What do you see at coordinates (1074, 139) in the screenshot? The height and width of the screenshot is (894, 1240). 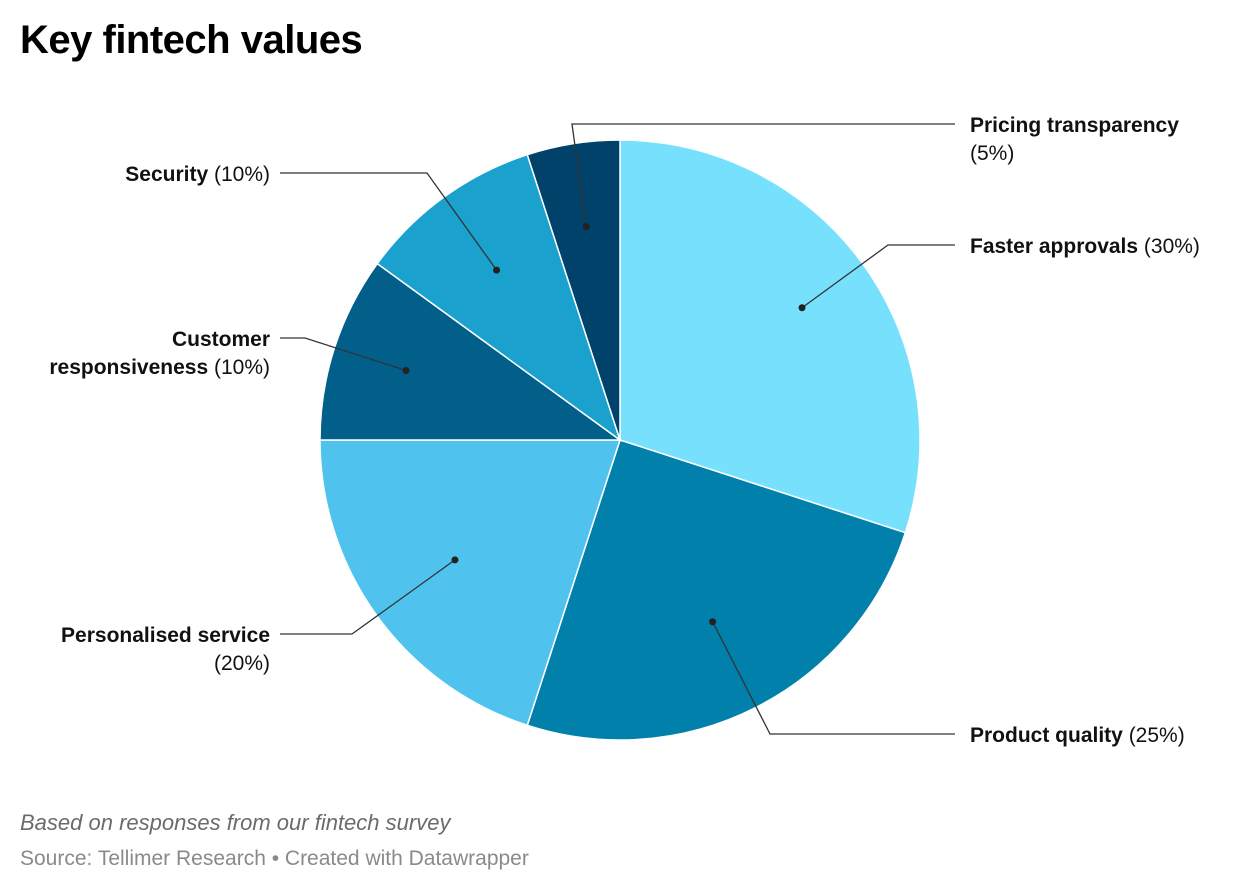 I see `slice-label: Pricing transparency (5%)` at bounding box center [1074, 139].